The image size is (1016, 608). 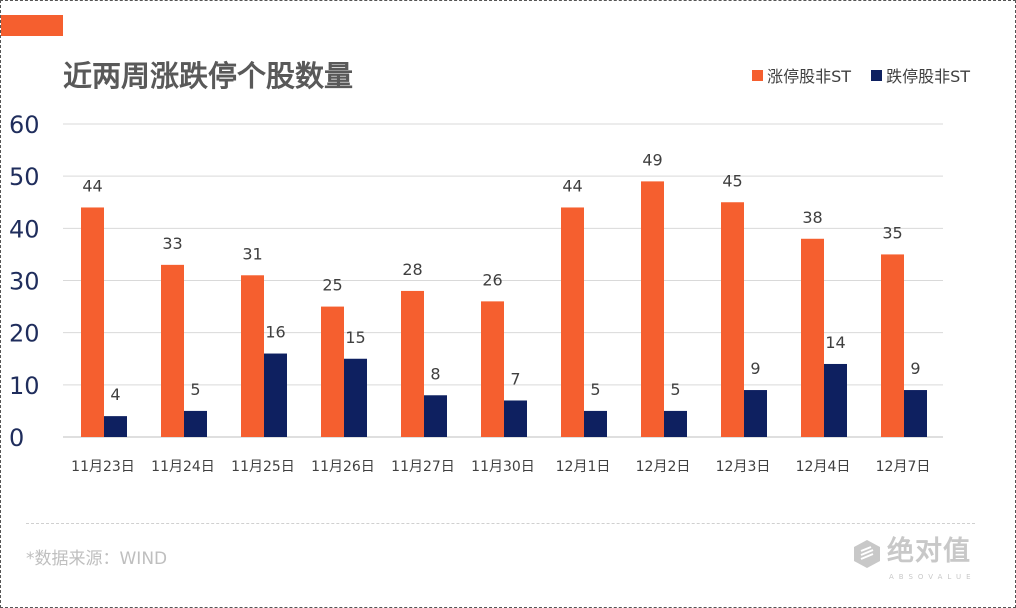 What do you see at coordinates (103, 467) in the screenshot?
I see `x-tick-label: 11月23日` at bounding box center [103, 467].